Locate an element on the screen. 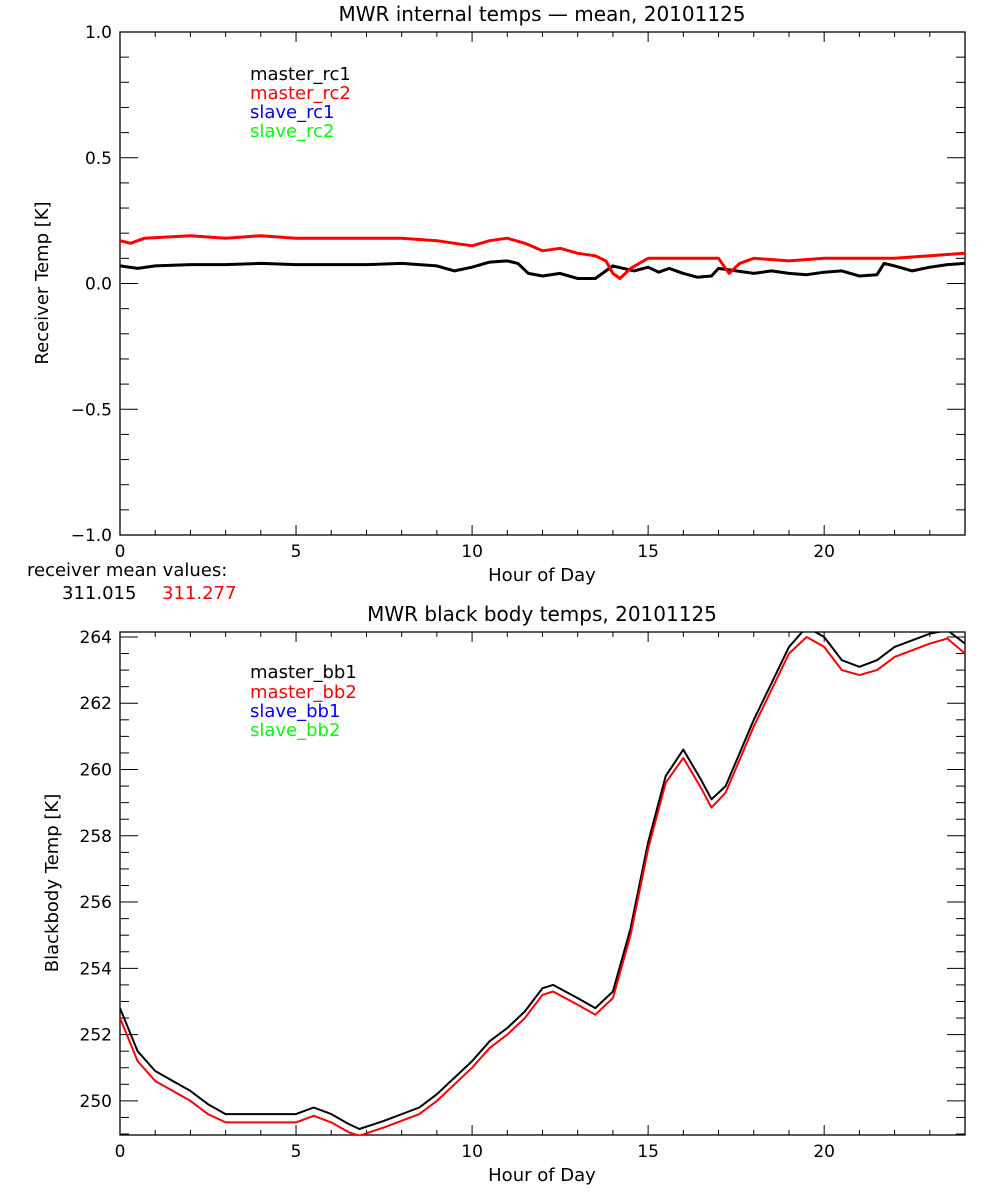 The height and width of the screenshot is (1200, 1000). legend-entry: slave_bb2 is located at coordinates (295, 730).